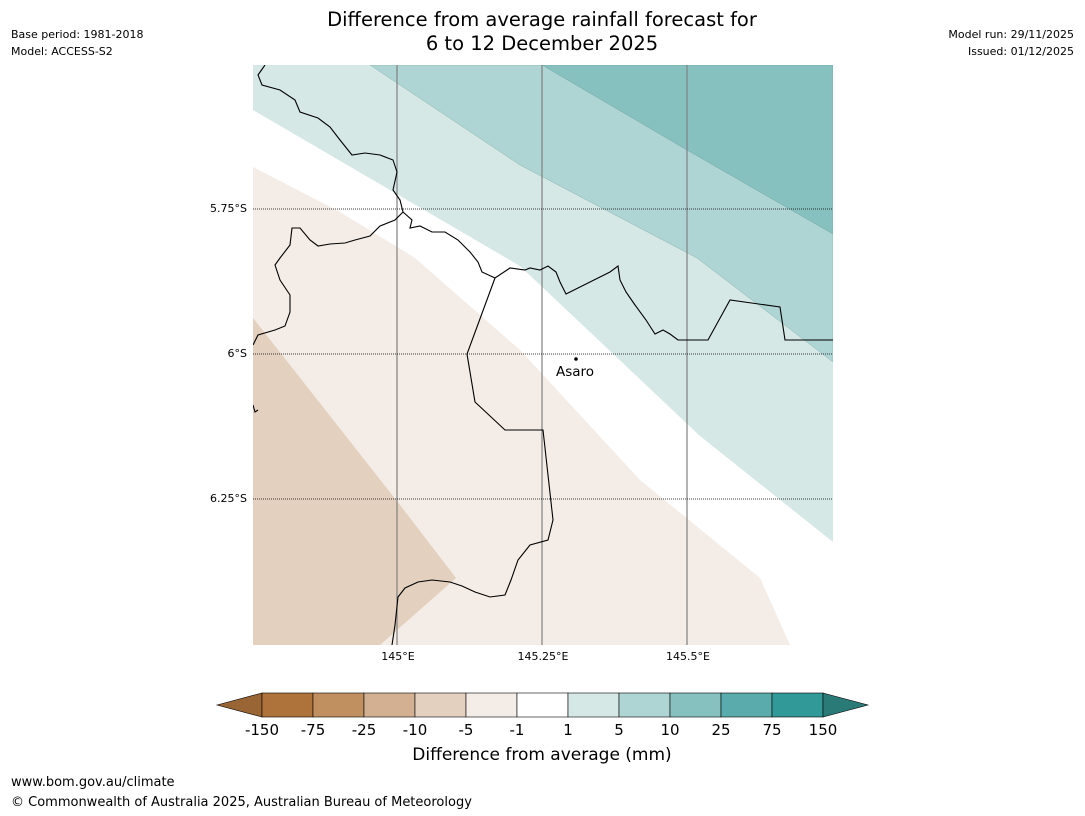  What do you see at coordinates (1011, 34) in the screenshot?
I see `model-run-text: Model run: 29/11/2025` at bounding box center [1011, 34].